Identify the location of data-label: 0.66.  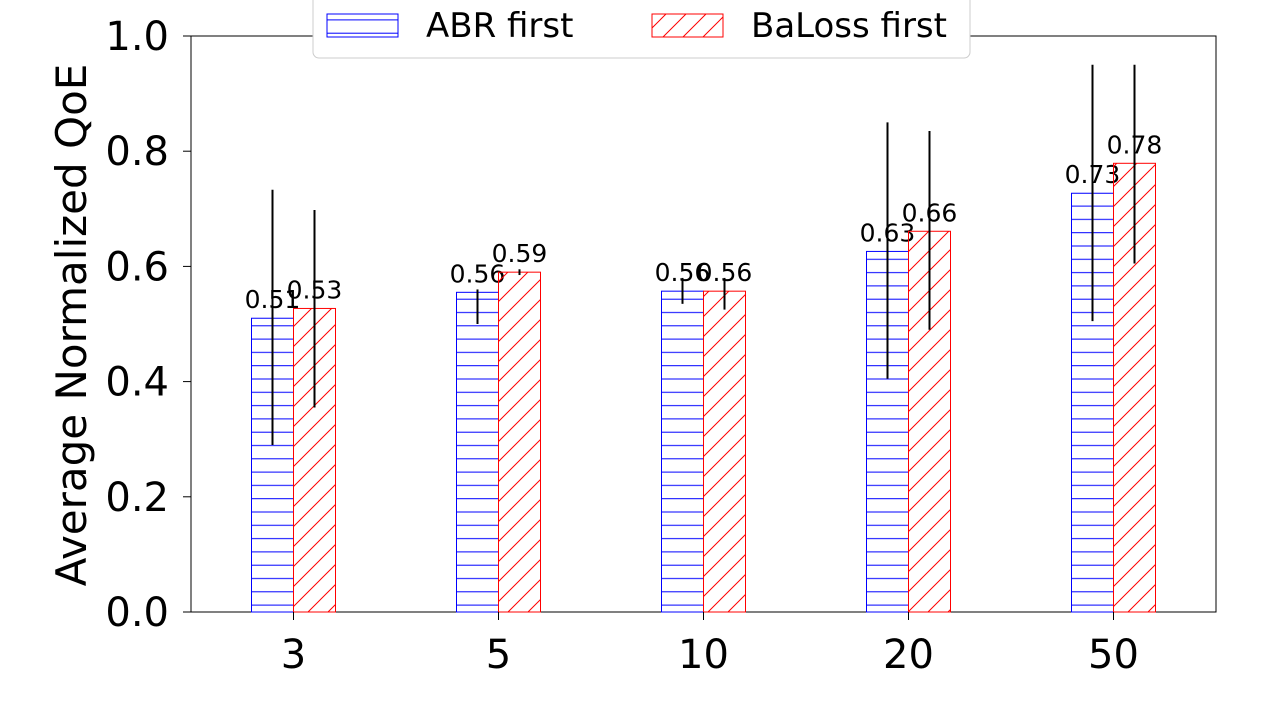
(930, 212).